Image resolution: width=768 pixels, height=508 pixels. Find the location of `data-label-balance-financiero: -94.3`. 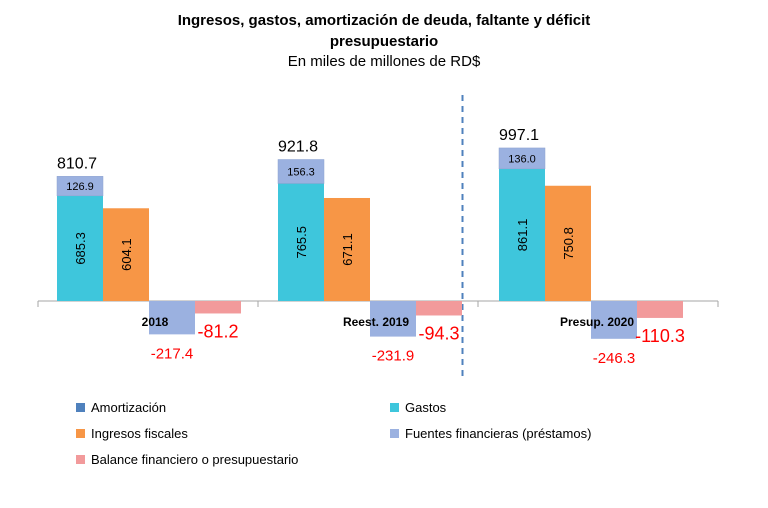

data-label-balance-financiero: -94.3 is located at coordinates (438, 333).